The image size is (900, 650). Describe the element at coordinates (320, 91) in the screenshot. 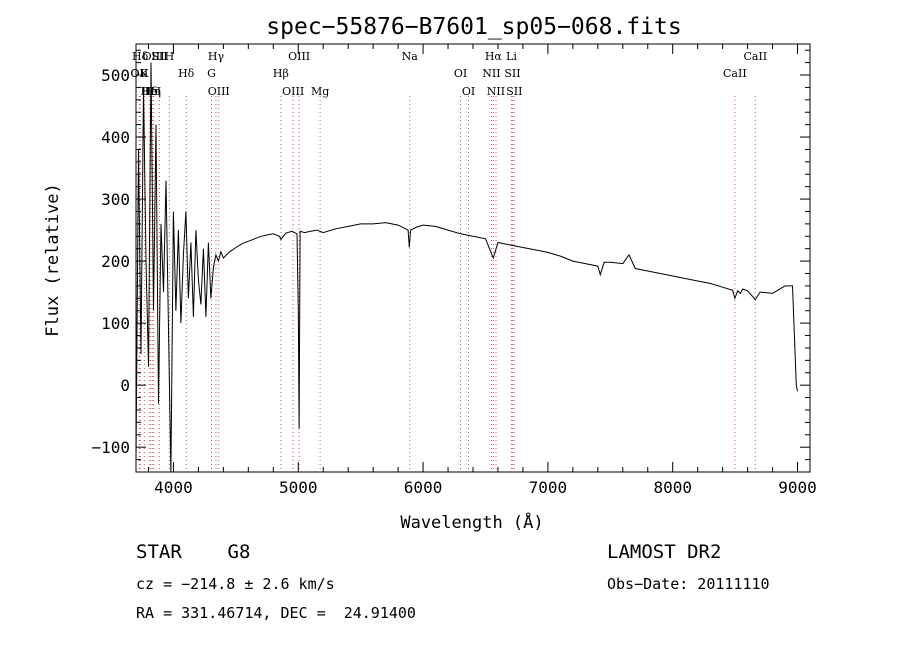

I see `line-label: Mg` at that location.